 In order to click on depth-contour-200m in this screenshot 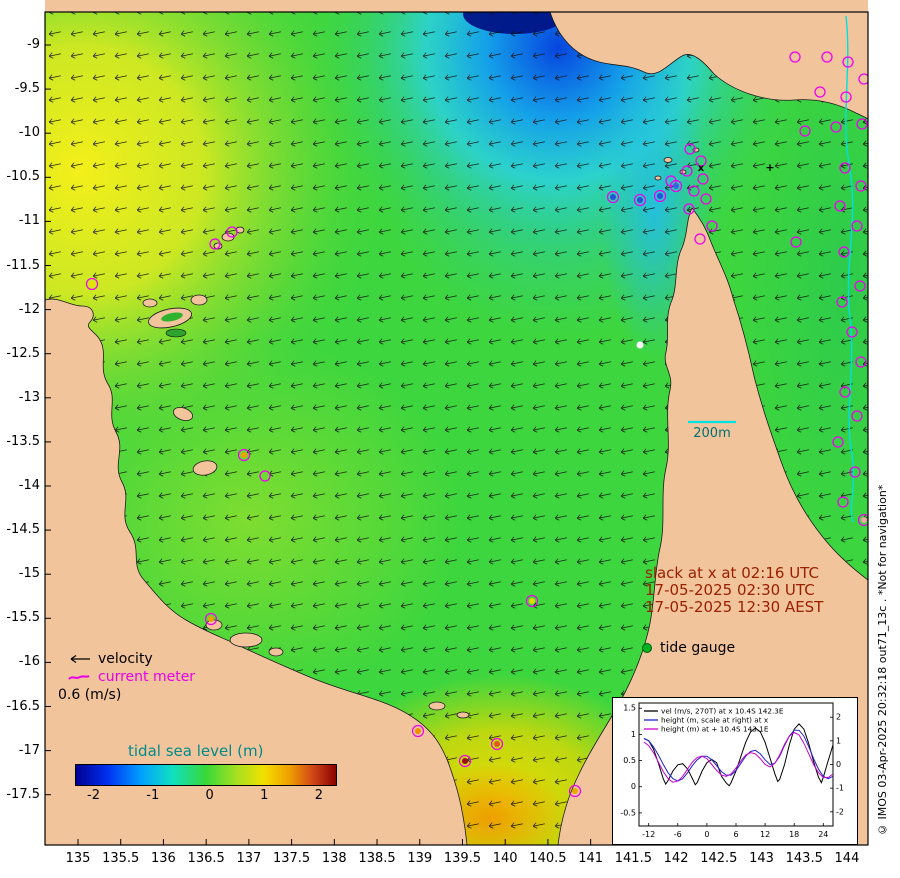, I will do `click(850, 269)`.